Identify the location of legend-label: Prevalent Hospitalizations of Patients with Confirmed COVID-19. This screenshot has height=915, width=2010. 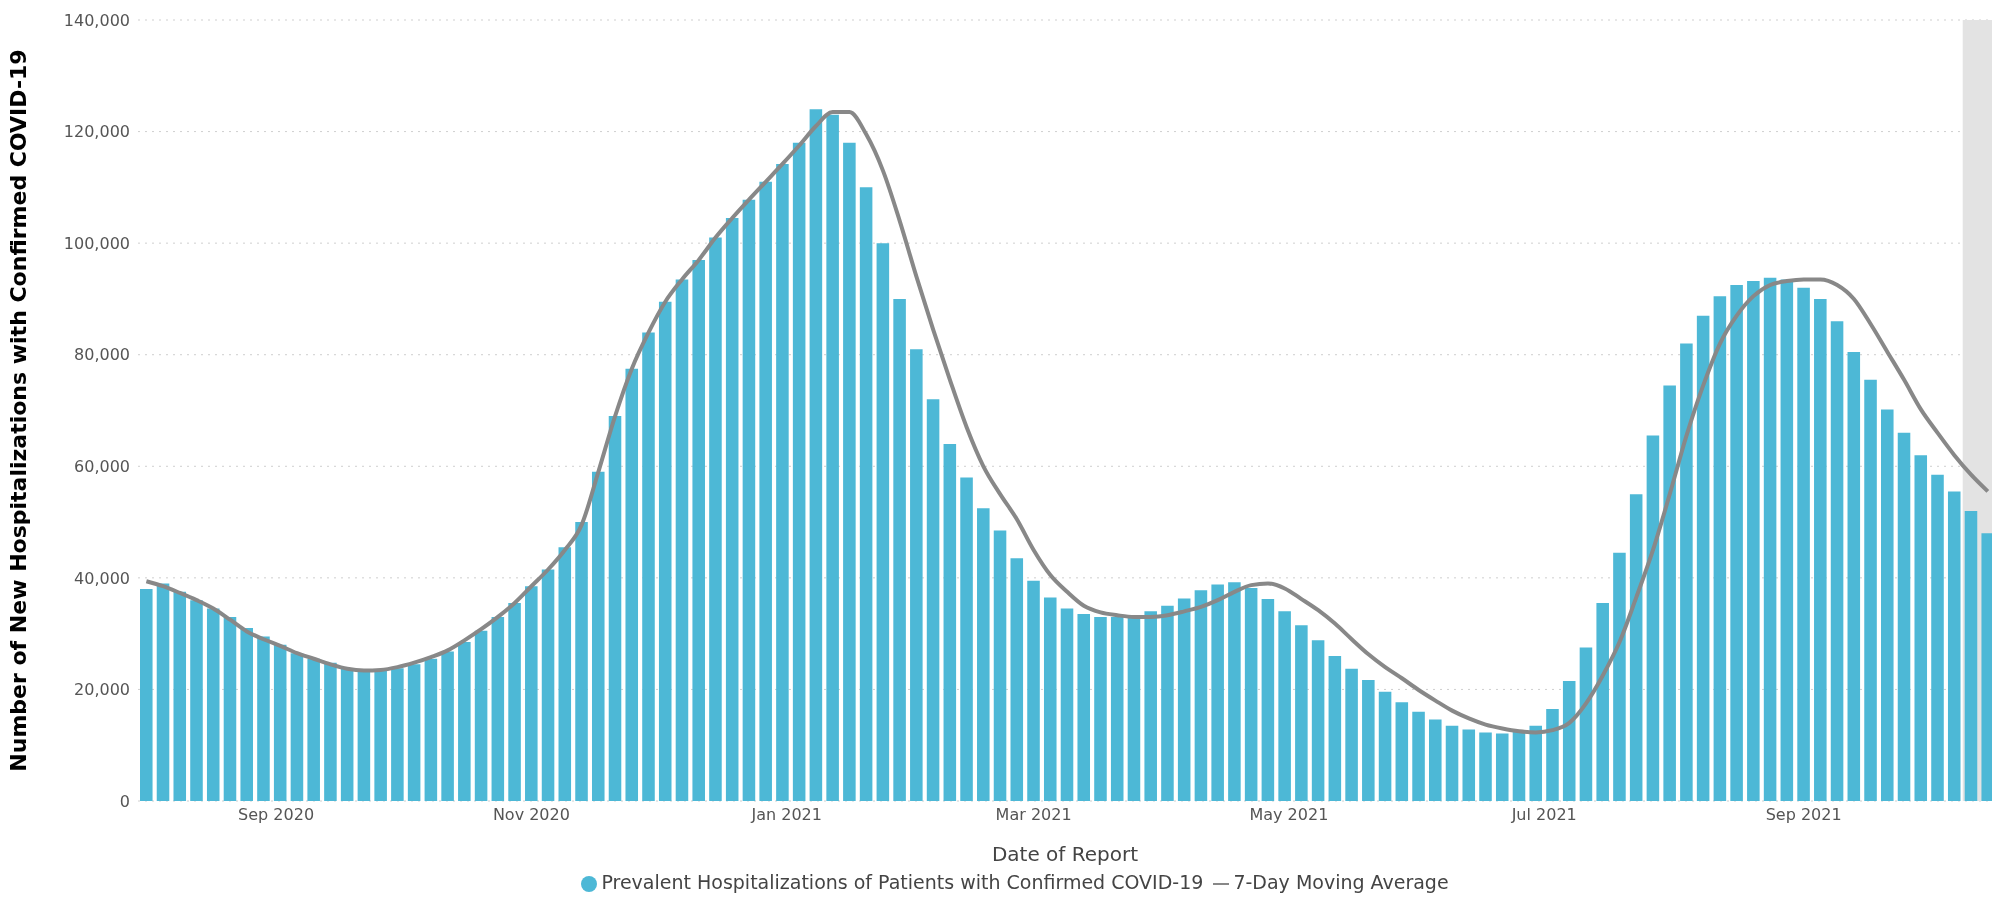
(902, 882).